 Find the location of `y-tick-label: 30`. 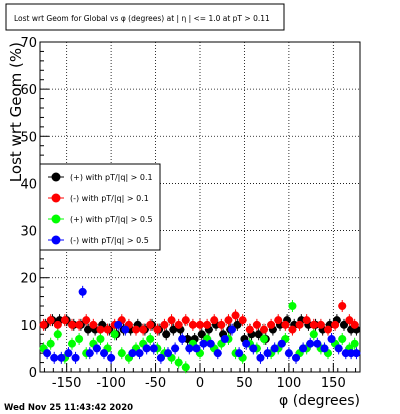

y-tick-label: 30 is located at coordinates (28, 232).